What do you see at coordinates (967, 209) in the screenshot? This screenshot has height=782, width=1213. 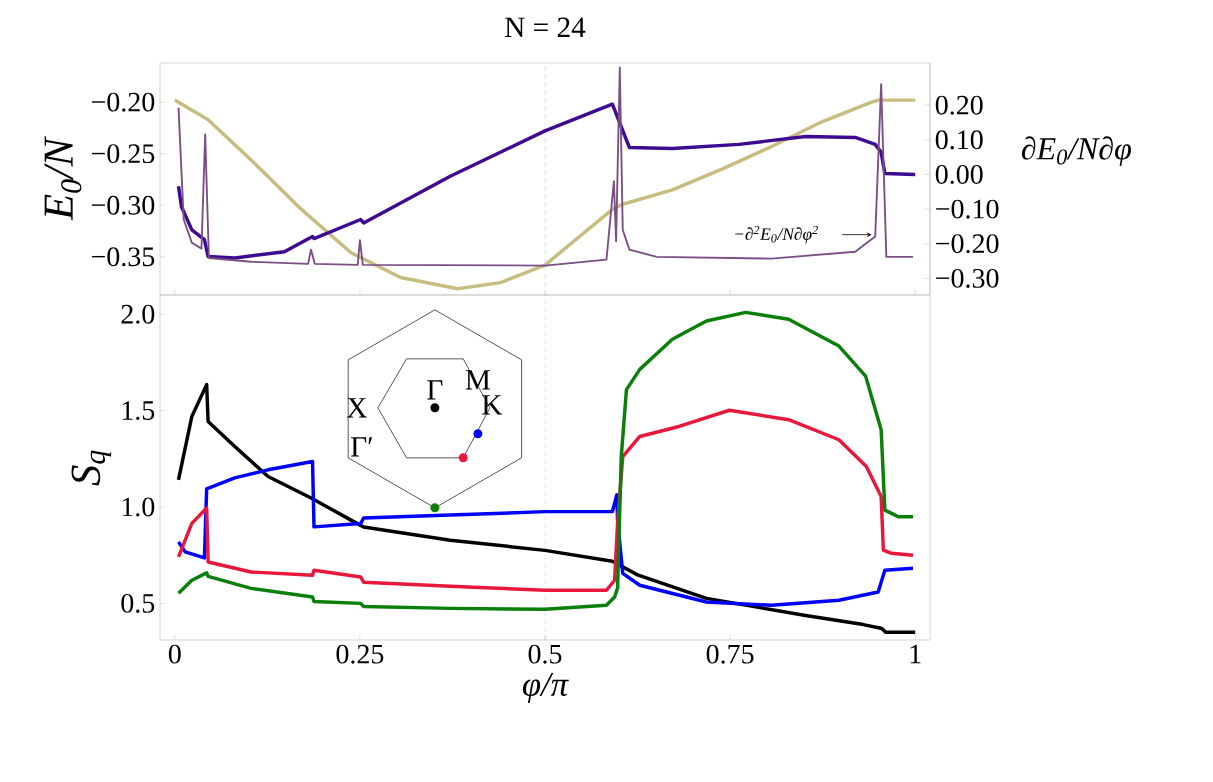 I see `y2-tick-label: −0.10` at bounding box center [967, 209].